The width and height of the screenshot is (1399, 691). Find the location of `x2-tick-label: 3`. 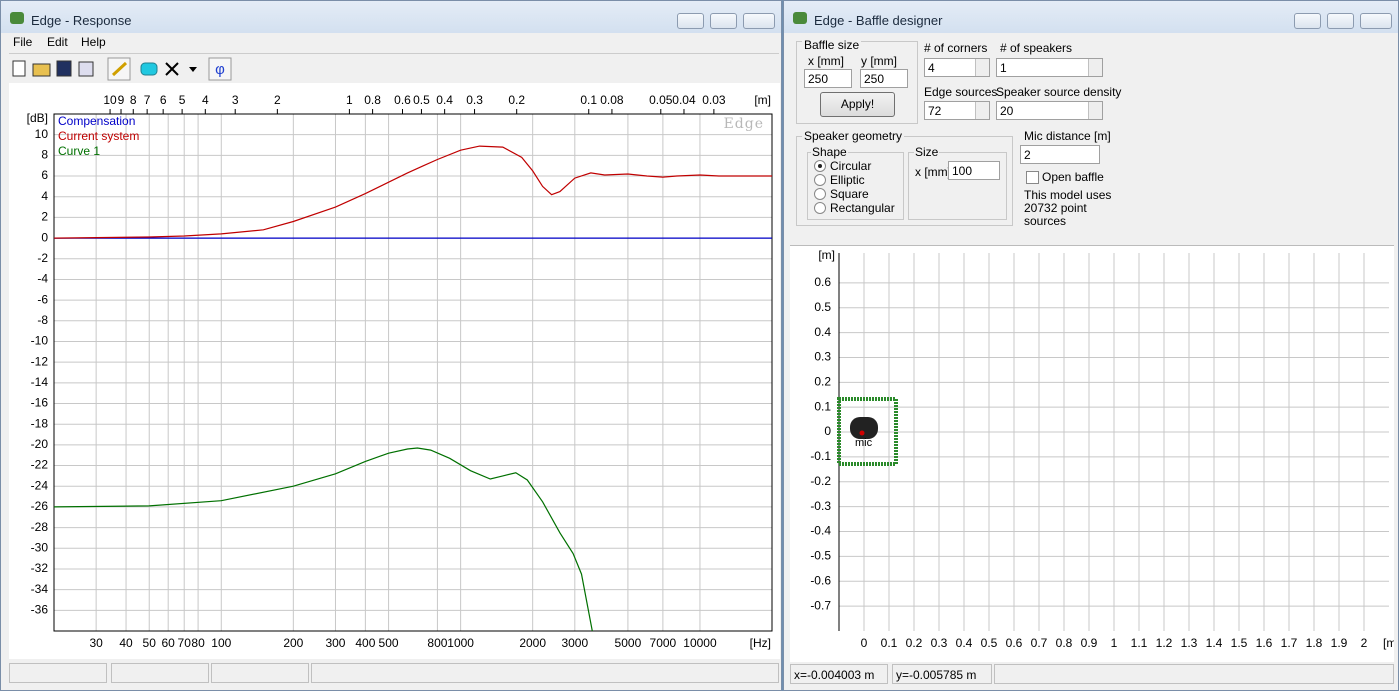

x2-tick-label: 3 is located at coordinates (235, 100).